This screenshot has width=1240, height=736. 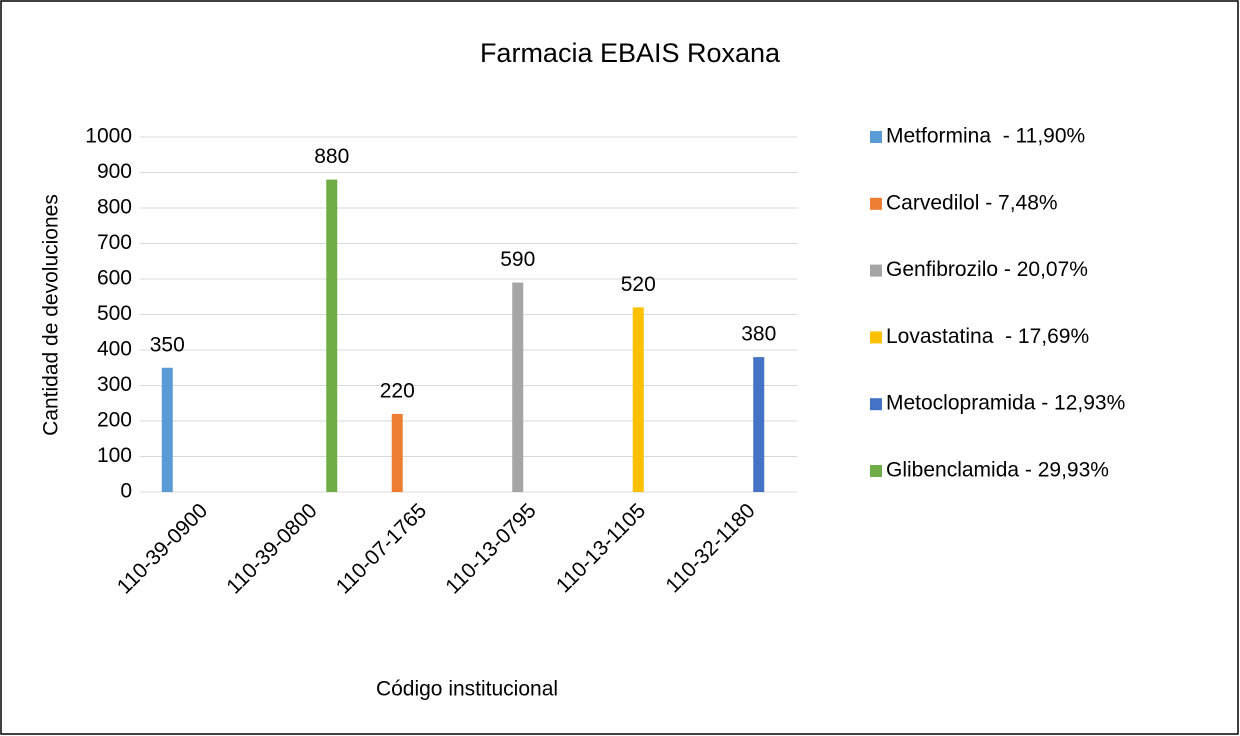 What do you see at coordinates (114, 278) in the screenshot?
I see `y-tick-label: 600` at bounding box center [114, 278].